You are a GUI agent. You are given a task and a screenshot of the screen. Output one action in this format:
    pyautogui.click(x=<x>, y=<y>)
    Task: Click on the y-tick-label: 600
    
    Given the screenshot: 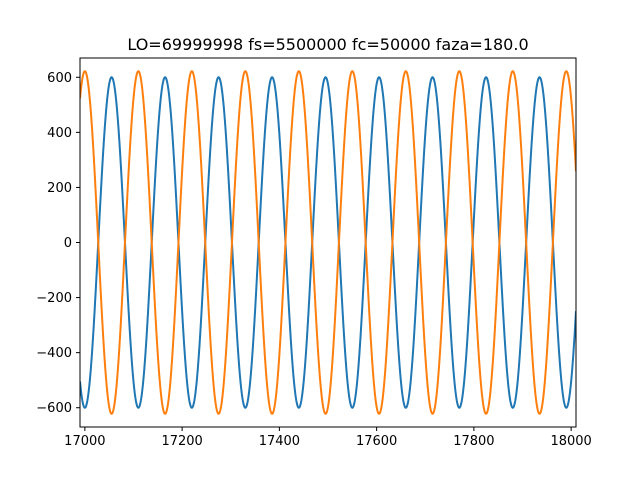 What is the action you would take?
    pyautogui.click(x=59, y=78)
    